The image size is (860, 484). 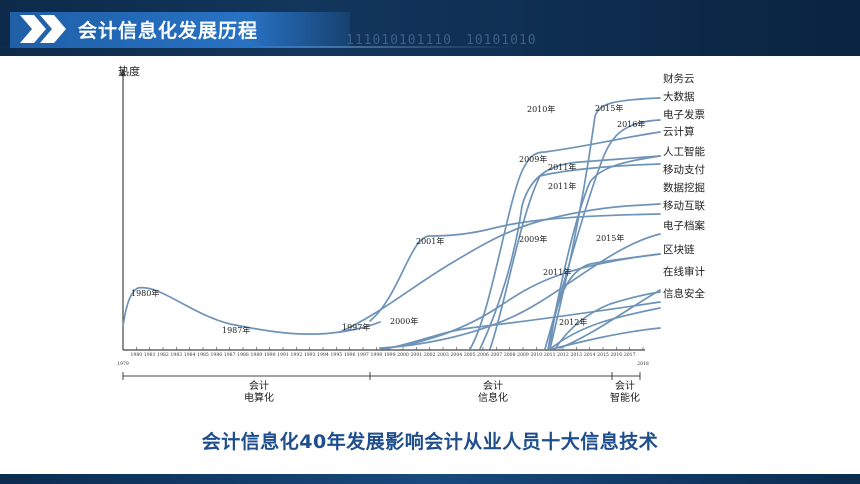 I want to click on technology-label: 电子发票, so click(x=684, y=114).